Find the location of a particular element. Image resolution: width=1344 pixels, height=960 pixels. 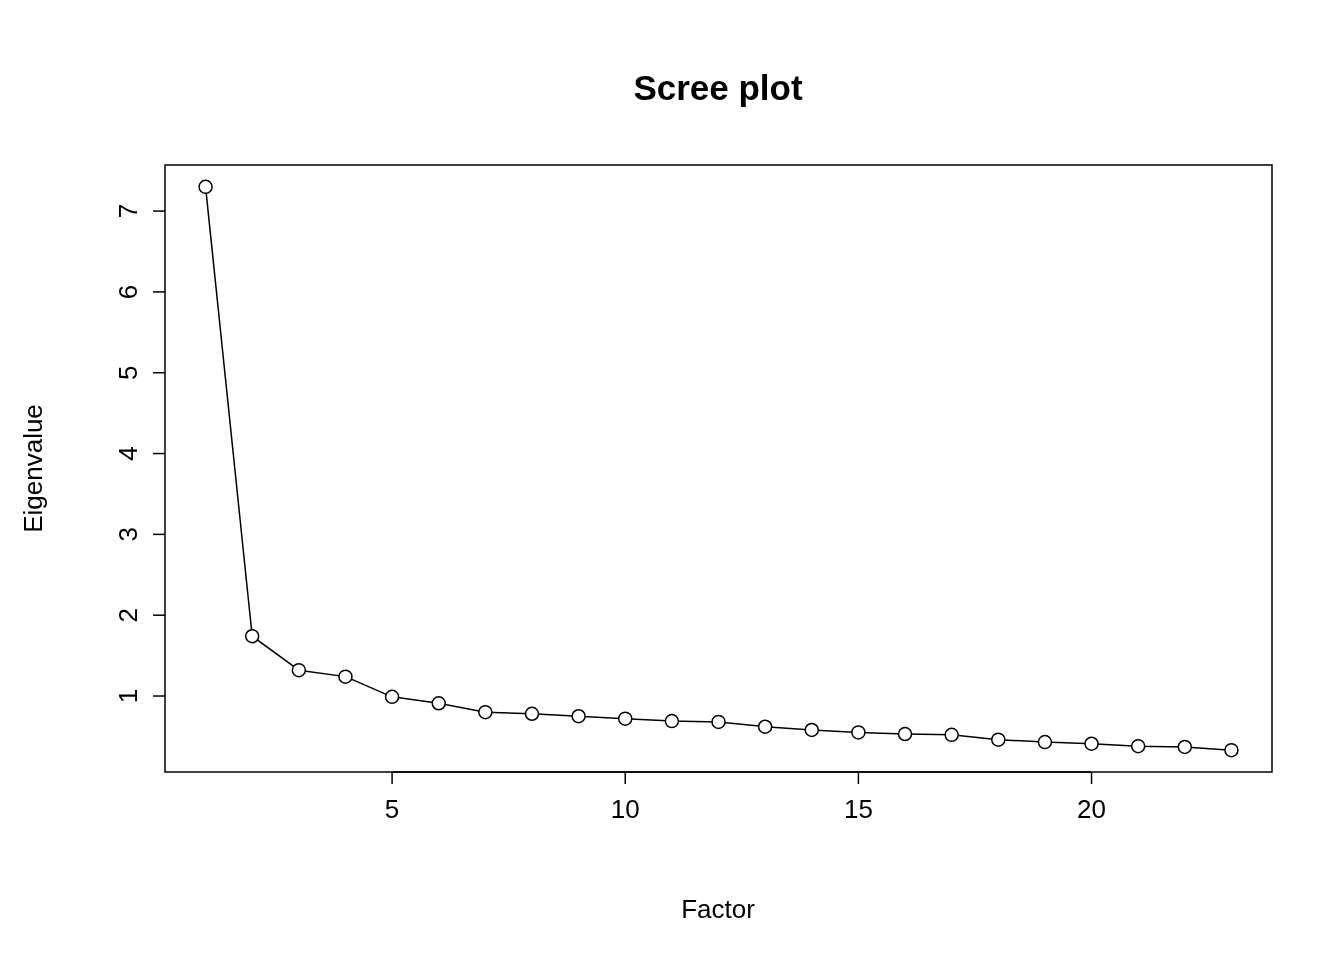

x-tick-label: 20 is located at coordinates (1091, 809).